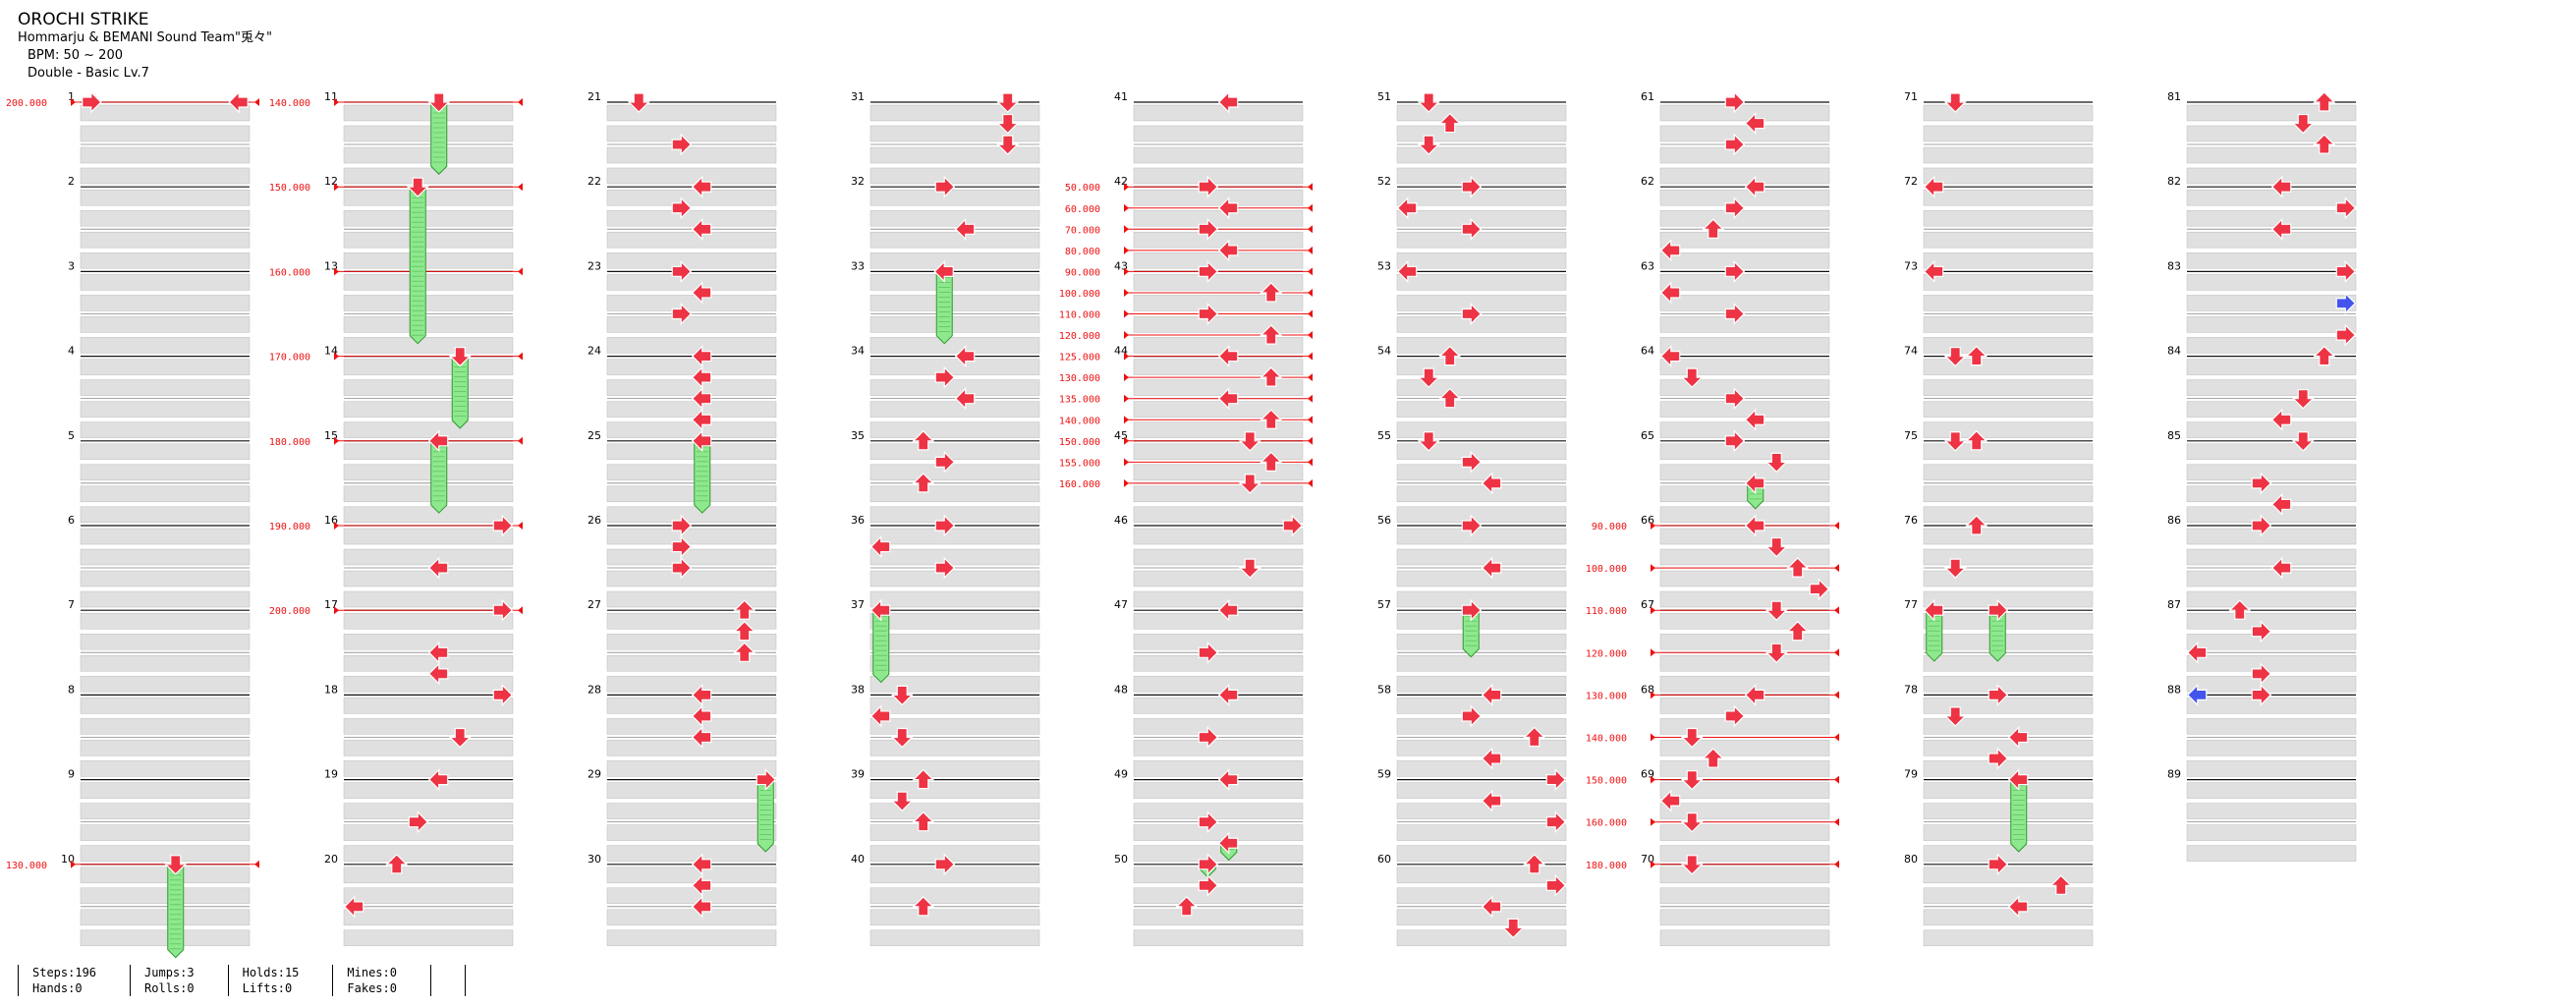  Describe the element at coordinates (1911, 520) in the screenshot. I see `measure-number: 76` at that location.